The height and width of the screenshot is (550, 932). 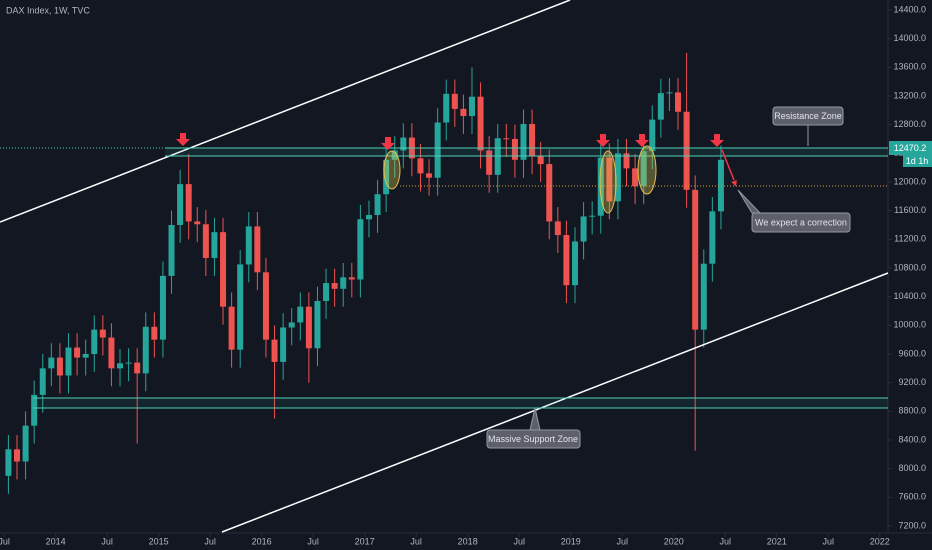 What do you see at coordinates (909, 181) in the screenshot?
I see `y-tick-label: 12000.0` at bounding box center [909, 181].